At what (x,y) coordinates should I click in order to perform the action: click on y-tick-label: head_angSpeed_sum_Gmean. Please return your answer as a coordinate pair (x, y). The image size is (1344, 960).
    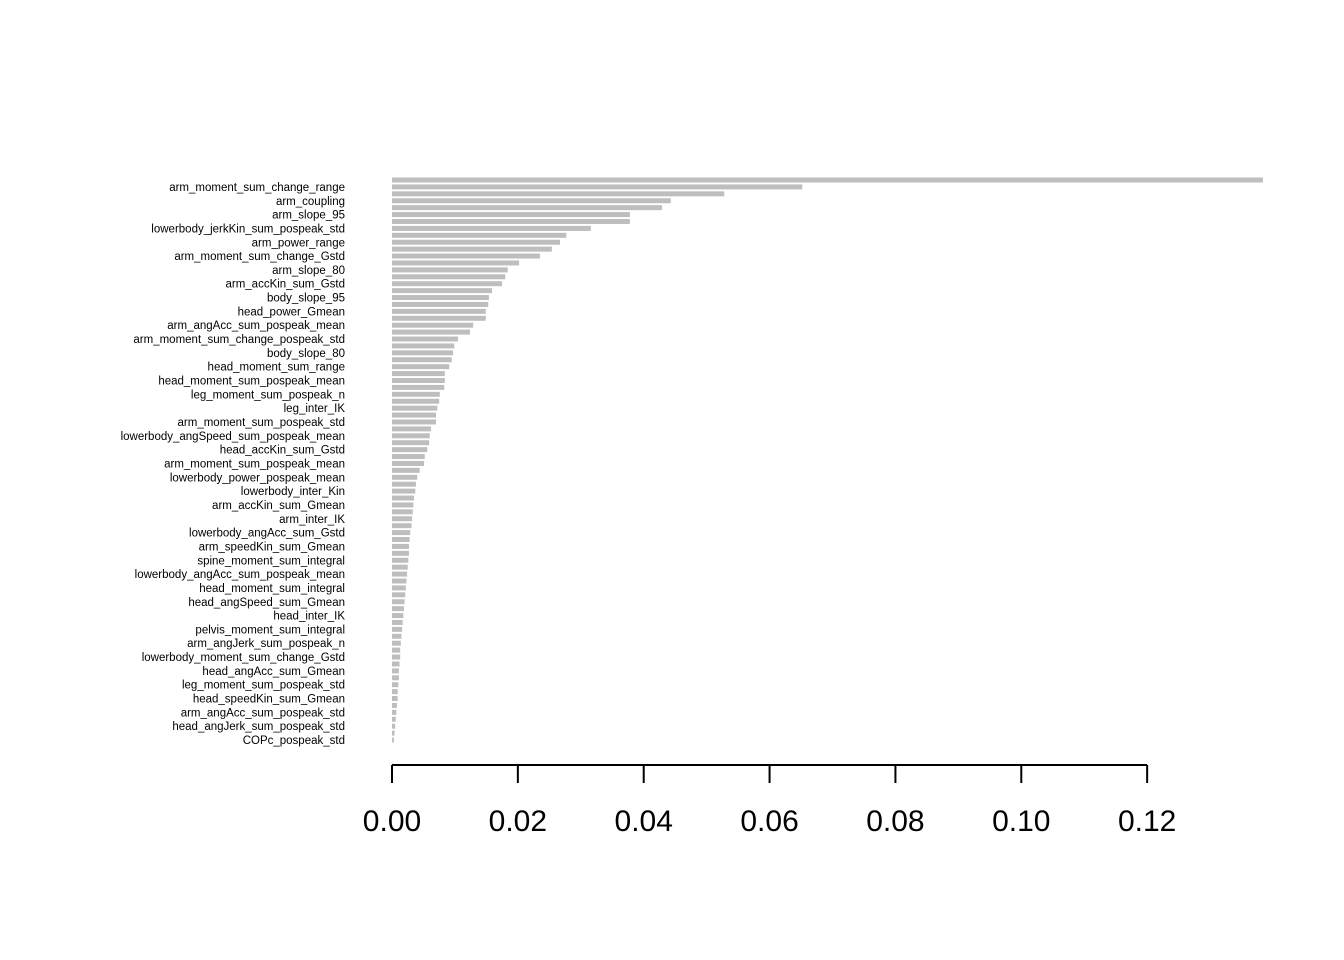
    Looking at the image, I should click on (266, 603).